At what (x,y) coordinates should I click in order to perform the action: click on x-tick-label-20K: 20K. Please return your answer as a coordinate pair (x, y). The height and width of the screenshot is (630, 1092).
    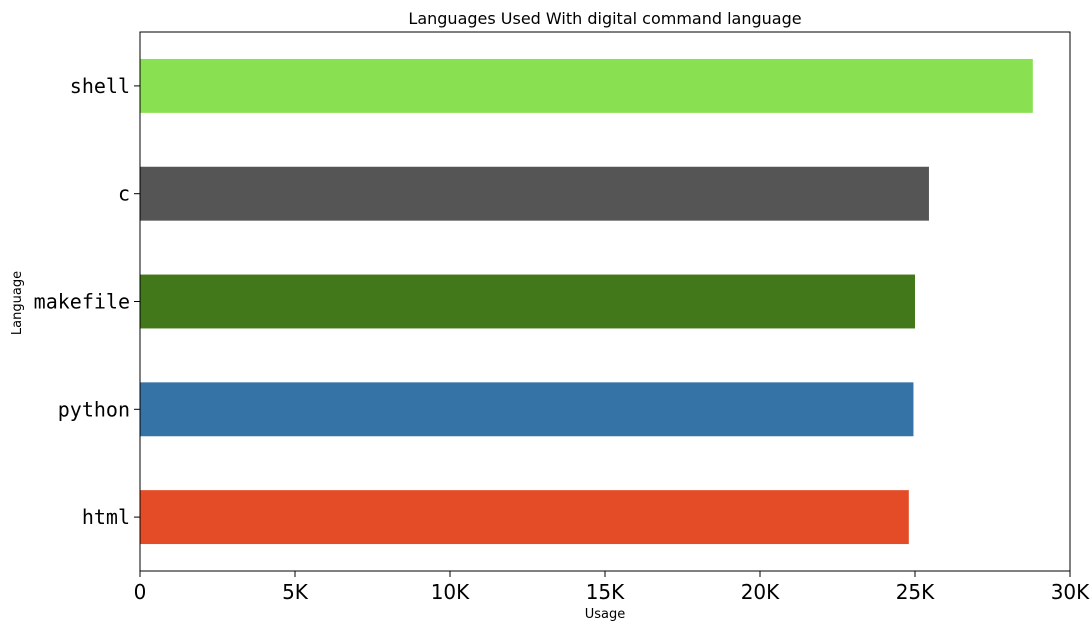
    Looking at the image, I should click on (760, 592).